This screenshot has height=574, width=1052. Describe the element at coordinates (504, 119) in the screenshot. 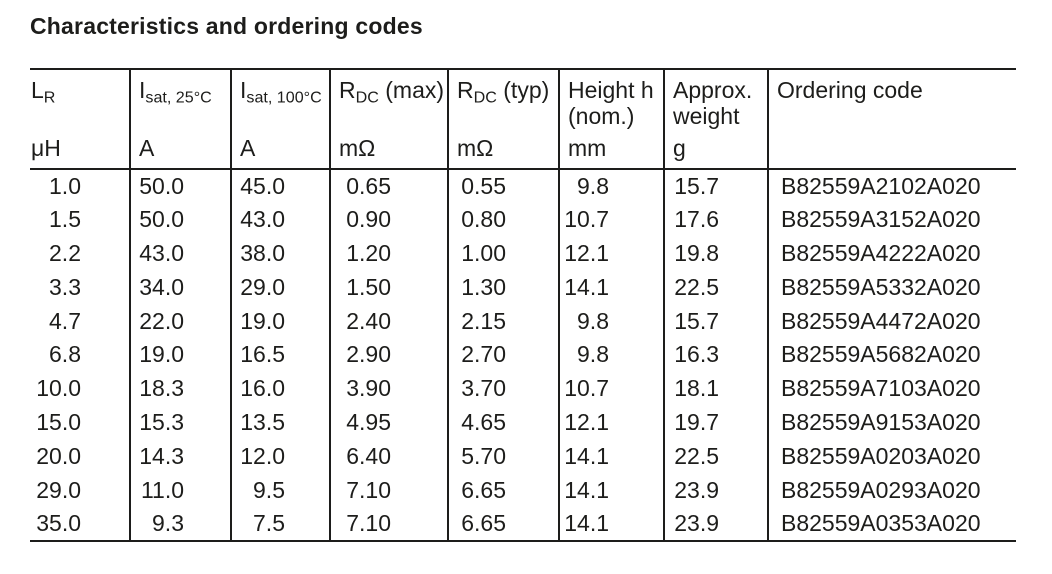

I see `column-header-rdc-typ: RDC (typ) mΩ` at that location.